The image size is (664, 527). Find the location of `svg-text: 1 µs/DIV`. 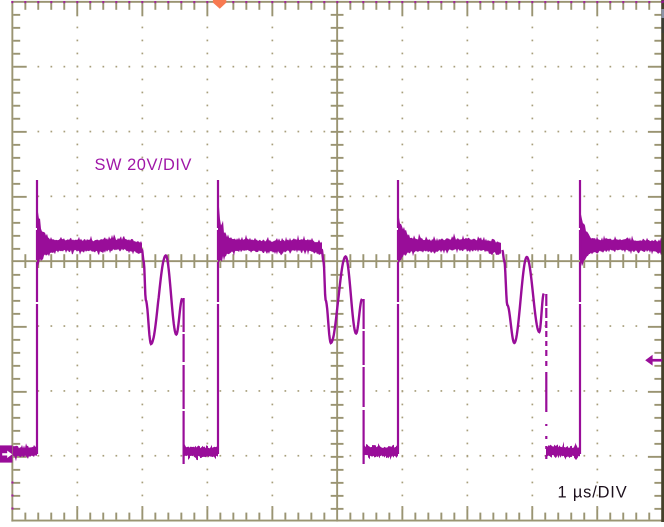

svg-text: 1 µs/DIV is located at coordinates (593, 492).